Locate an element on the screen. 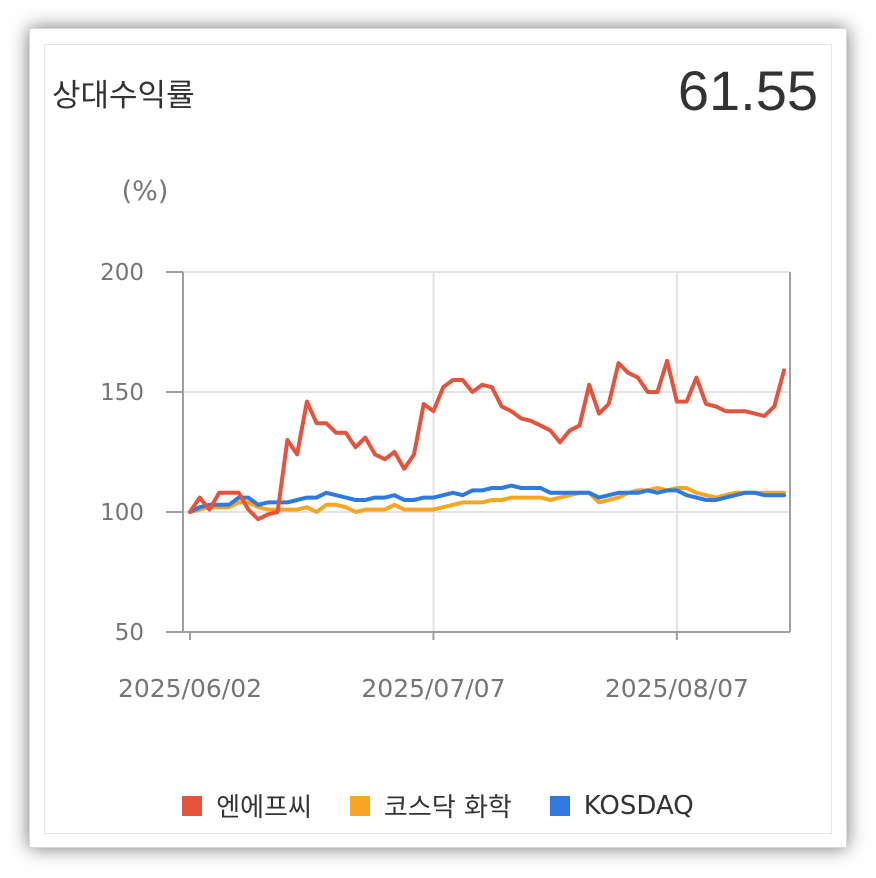  legend-item: KOSDAQ is located at coordinates (621, 805).